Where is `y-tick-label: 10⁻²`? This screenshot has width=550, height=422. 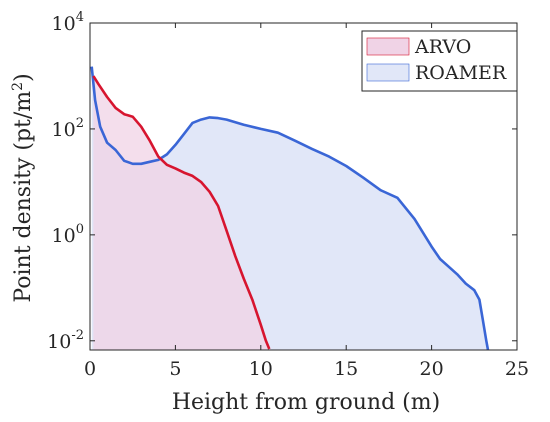
y-tick-label: 10⁻² is located at coordinates (65, 340).